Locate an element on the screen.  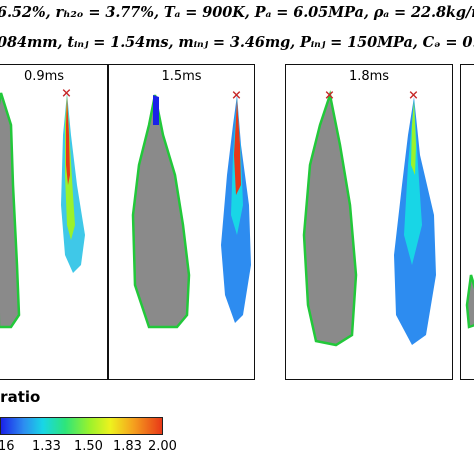
spray-images is located at coordinates (469, 301).